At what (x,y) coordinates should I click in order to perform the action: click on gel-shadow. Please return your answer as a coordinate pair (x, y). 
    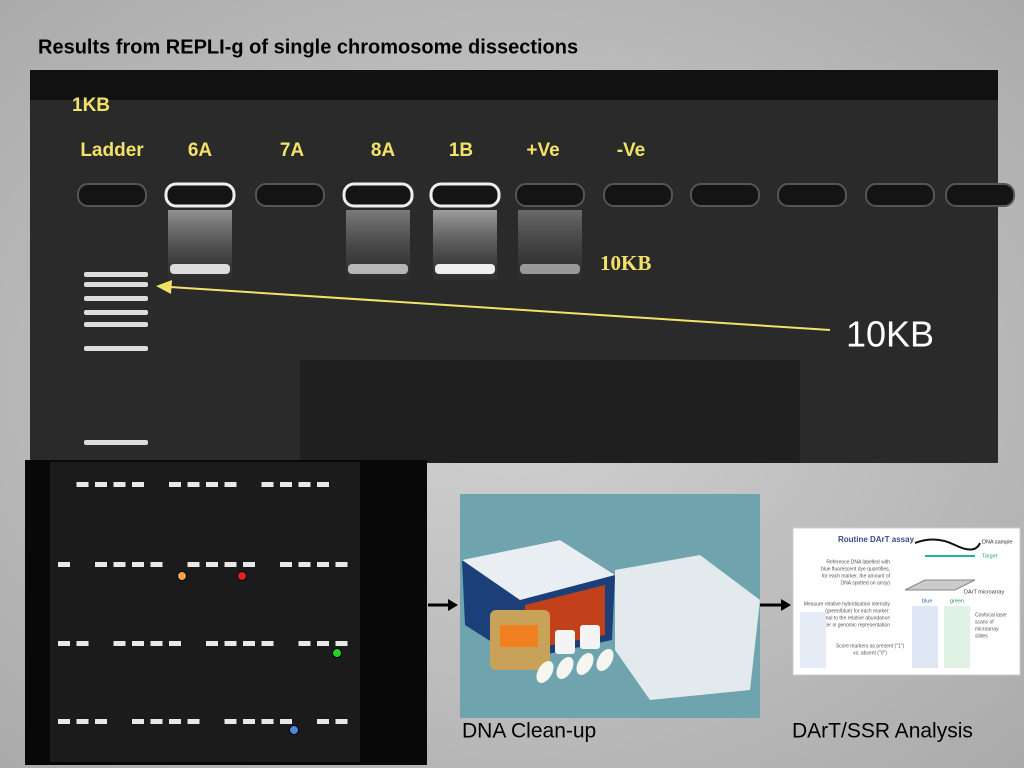
    Looking at the image, I should click on (550, 411).